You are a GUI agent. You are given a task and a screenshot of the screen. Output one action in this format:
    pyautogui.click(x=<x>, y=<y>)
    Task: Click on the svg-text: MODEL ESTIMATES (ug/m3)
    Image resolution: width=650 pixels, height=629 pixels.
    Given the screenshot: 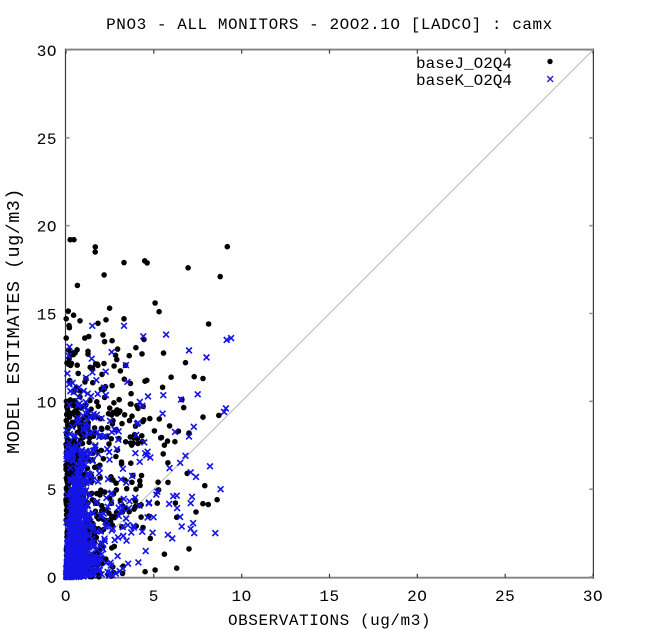 What is the action you would take?
    pyautogui.click(x=14, y=321)
    